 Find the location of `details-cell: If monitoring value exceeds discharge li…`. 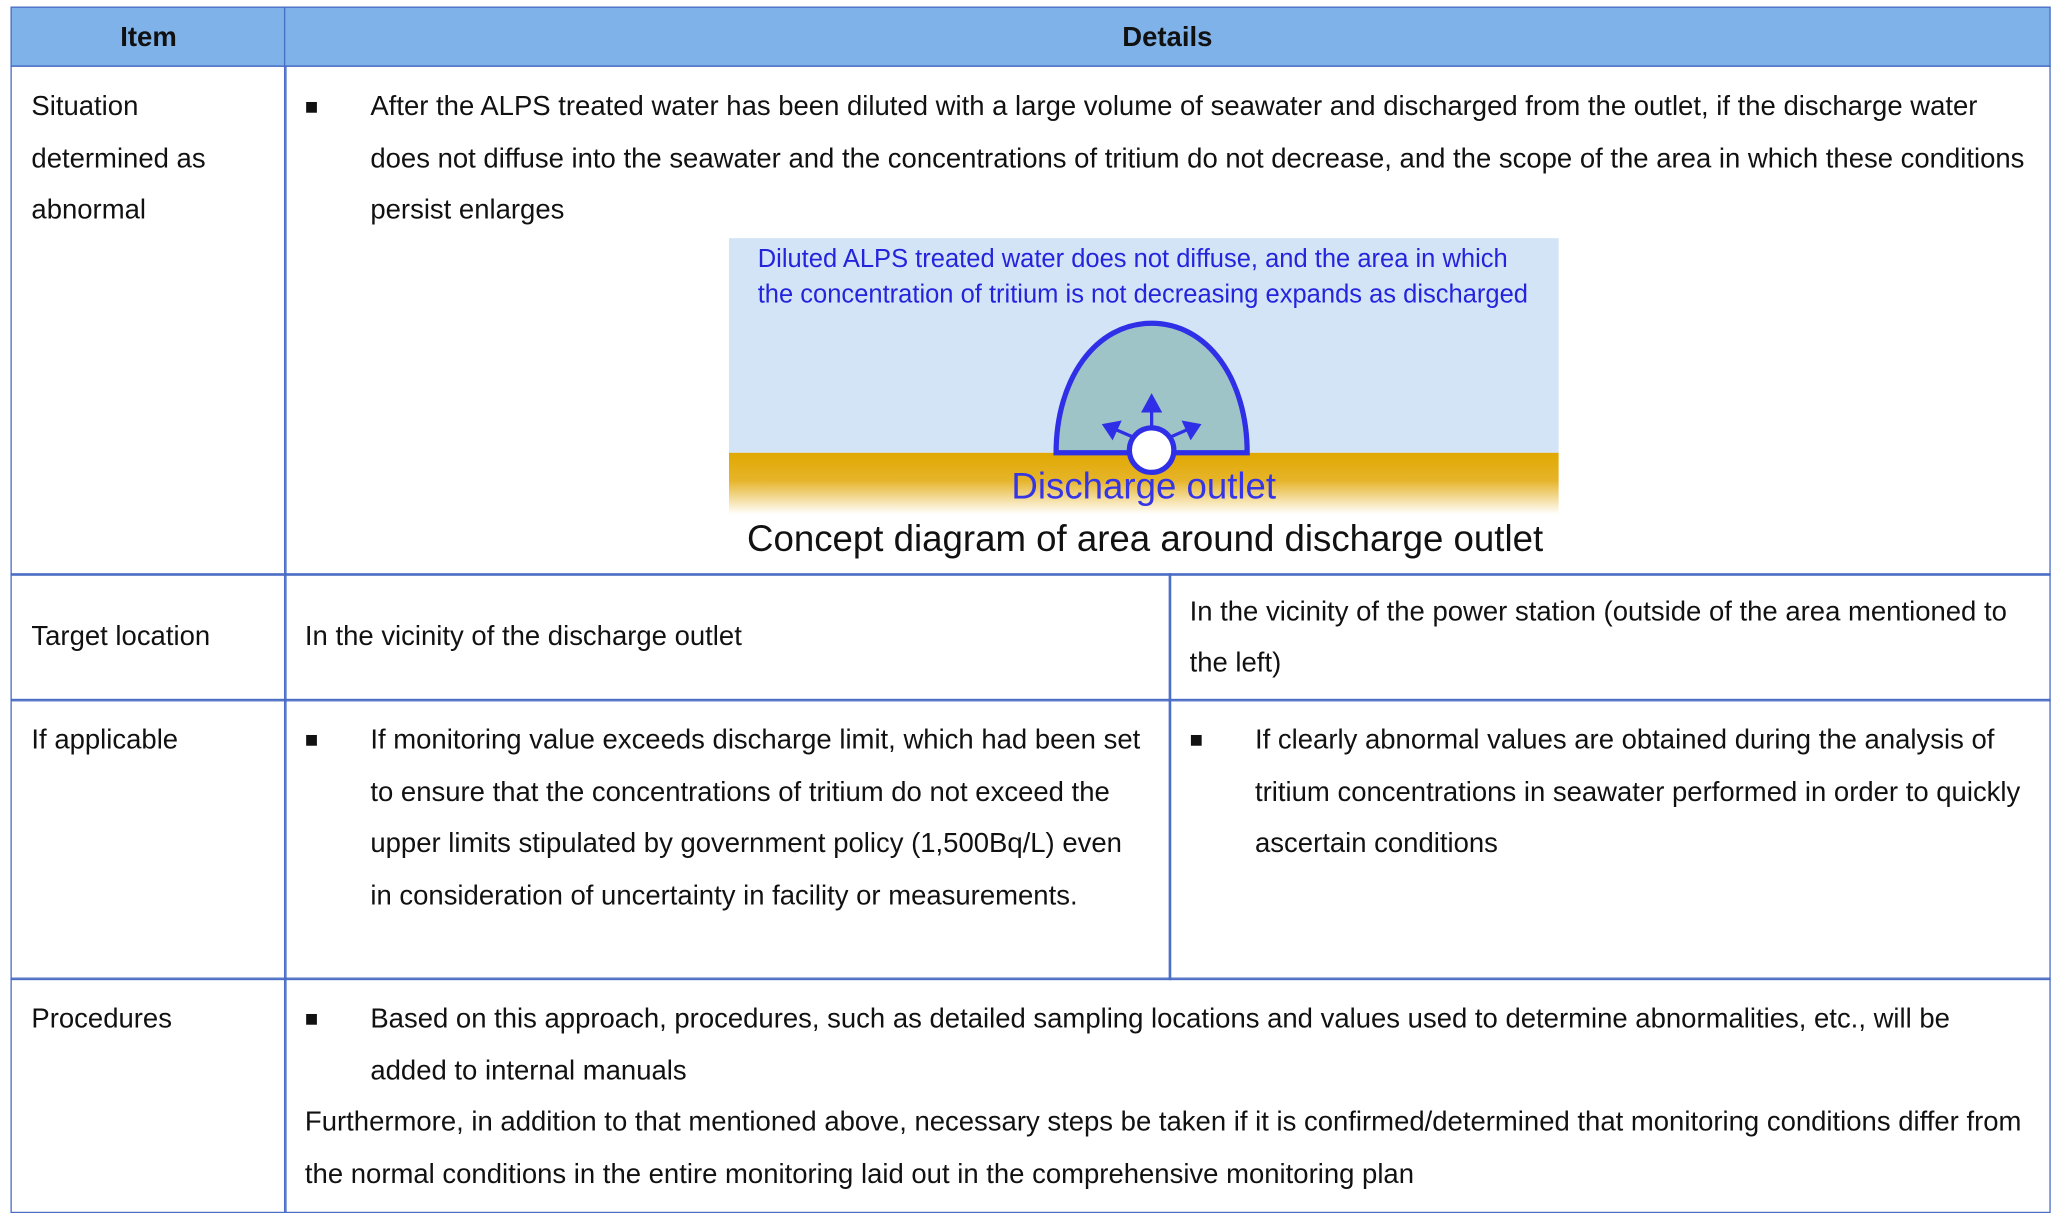

details-cell: If monitoring value exceeds discharge li… is located at coordinates (727, 839).